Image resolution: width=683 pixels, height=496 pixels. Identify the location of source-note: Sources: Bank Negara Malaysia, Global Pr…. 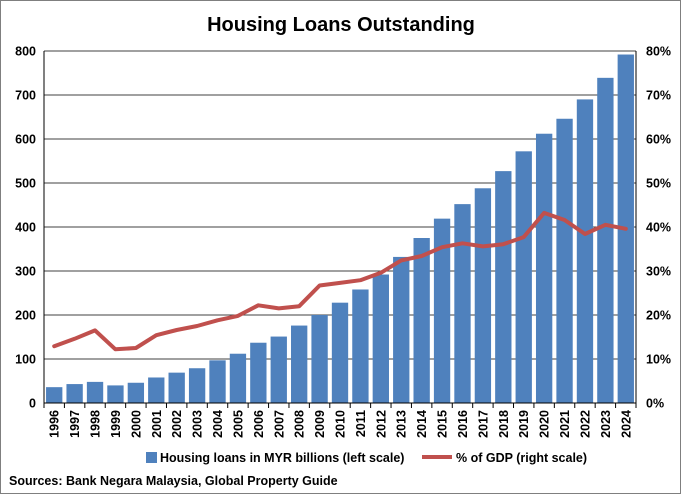
(173, 481).